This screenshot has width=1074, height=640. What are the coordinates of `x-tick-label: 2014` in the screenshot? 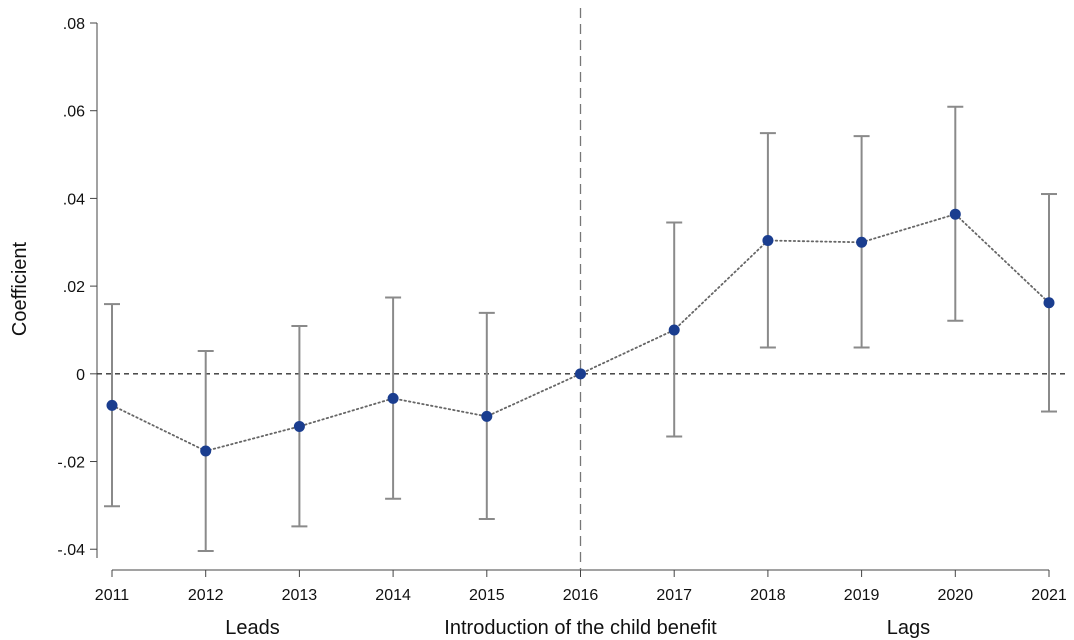 It's located at (393, 595).